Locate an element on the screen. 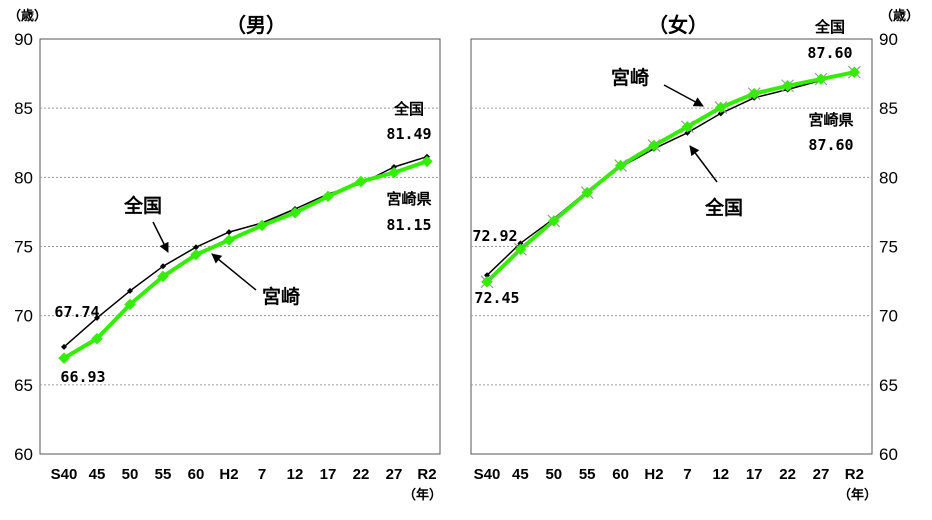 The width and height of the screenshot is (932, 520). male-x-tick-label: 22 is located at coordinates (361, 474).